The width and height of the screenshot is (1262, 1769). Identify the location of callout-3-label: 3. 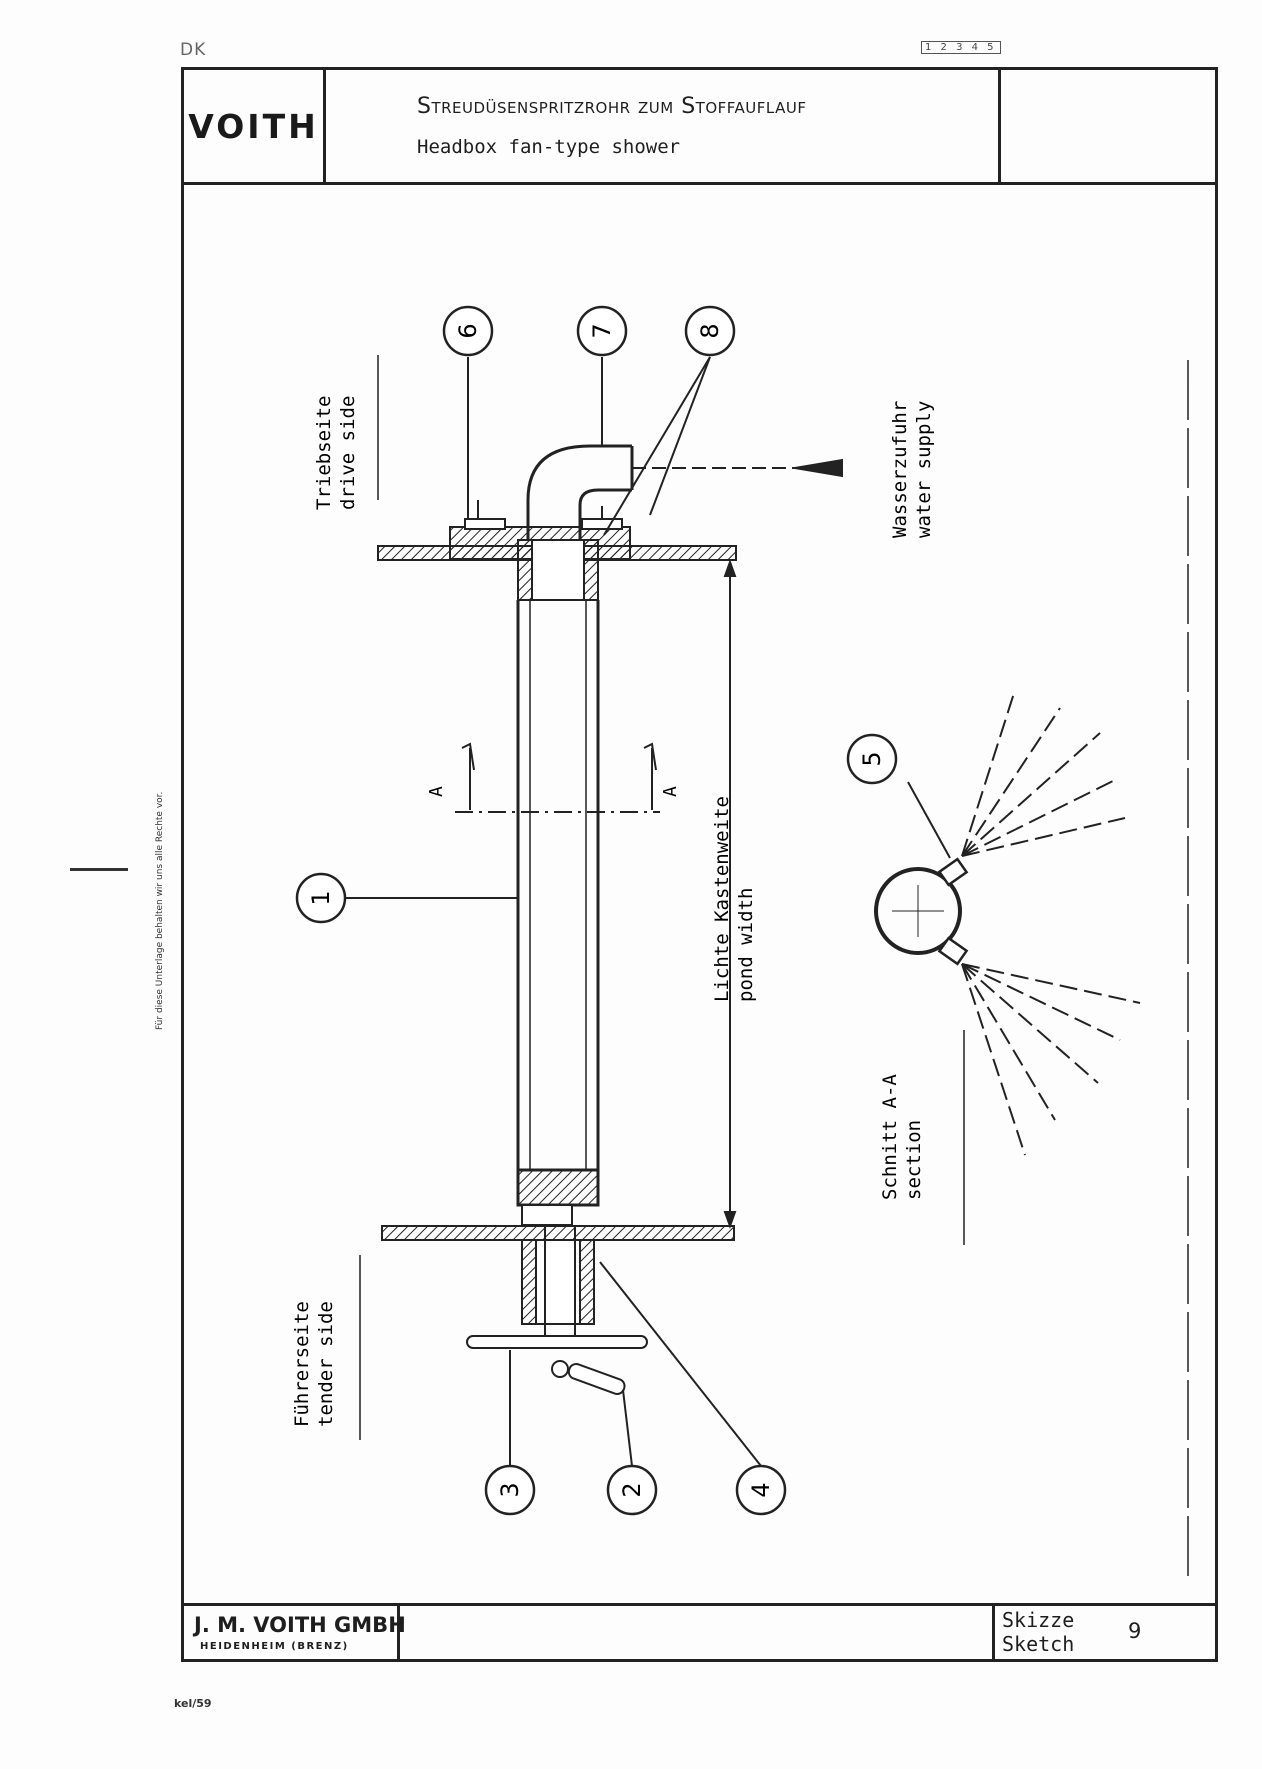
(510, 1489).